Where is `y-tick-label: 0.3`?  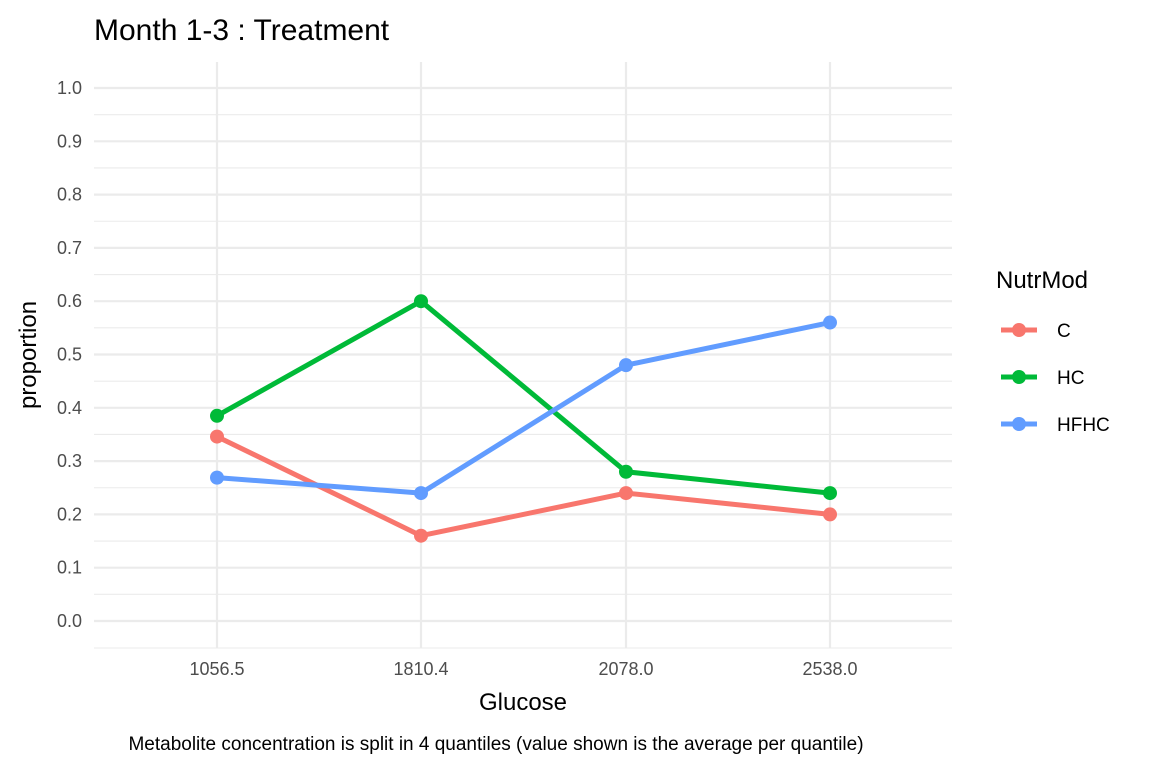
y-tick-label: 0.3 is located at coordinates (69, 461).